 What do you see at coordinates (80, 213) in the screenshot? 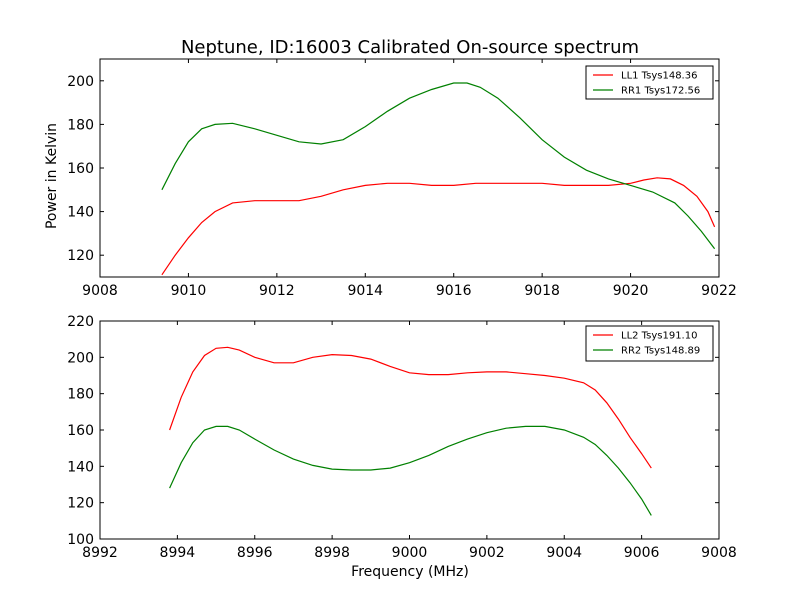
I see `top-y-tick-label: 140` at bounding box center [80, 213].